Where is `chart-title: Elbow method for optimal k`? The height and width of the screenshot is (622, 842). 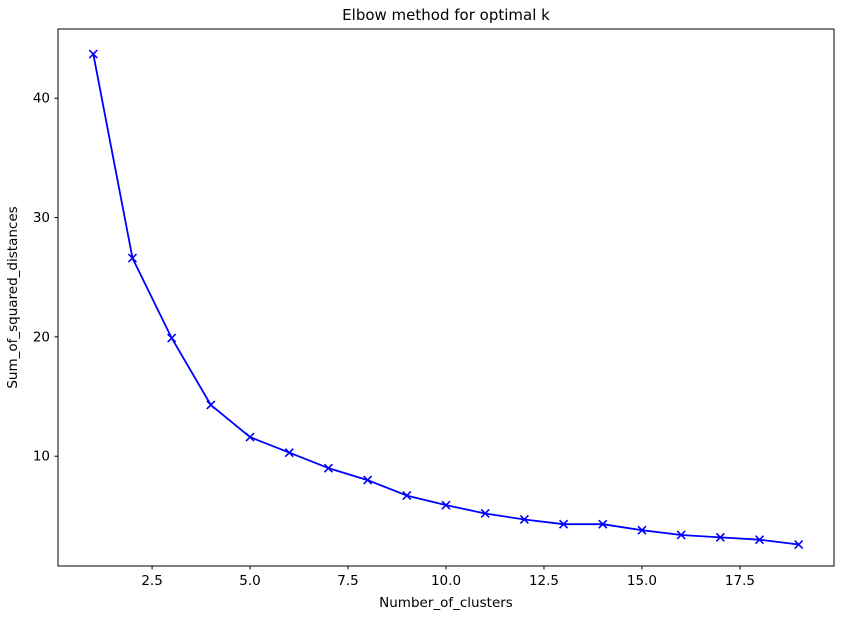 chart-title: Elbow method for optimal k is located at coordinates (446, 15).